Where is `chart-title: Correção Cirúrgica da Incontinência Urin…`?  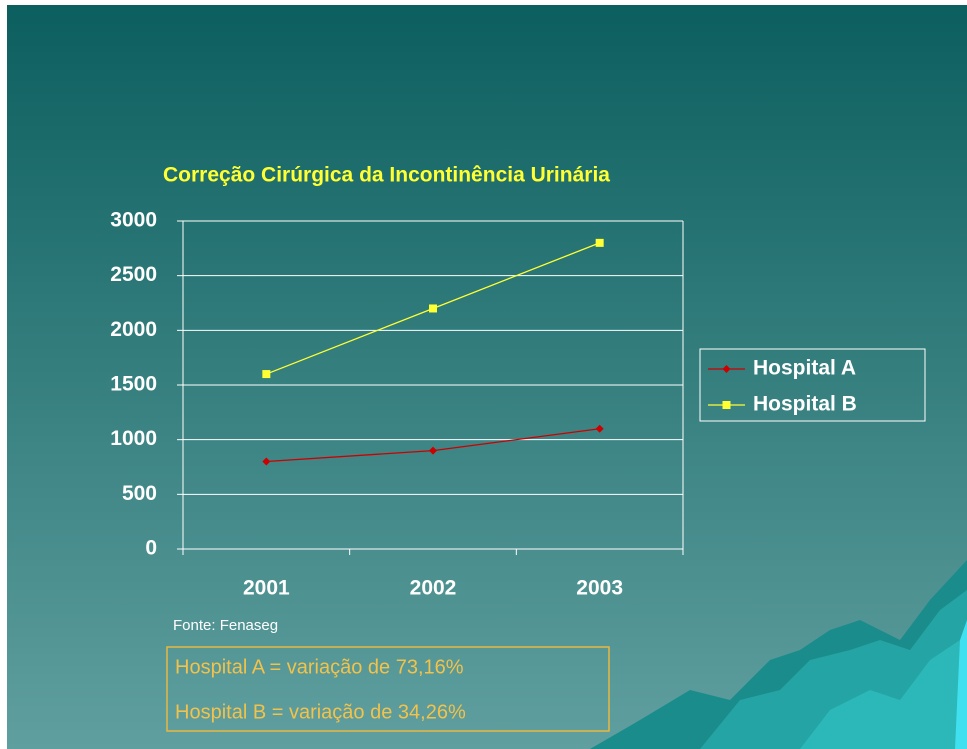 chart-title: Correção Cirúrgica da Incontinência Urin… is located at coordinates (386, 175).